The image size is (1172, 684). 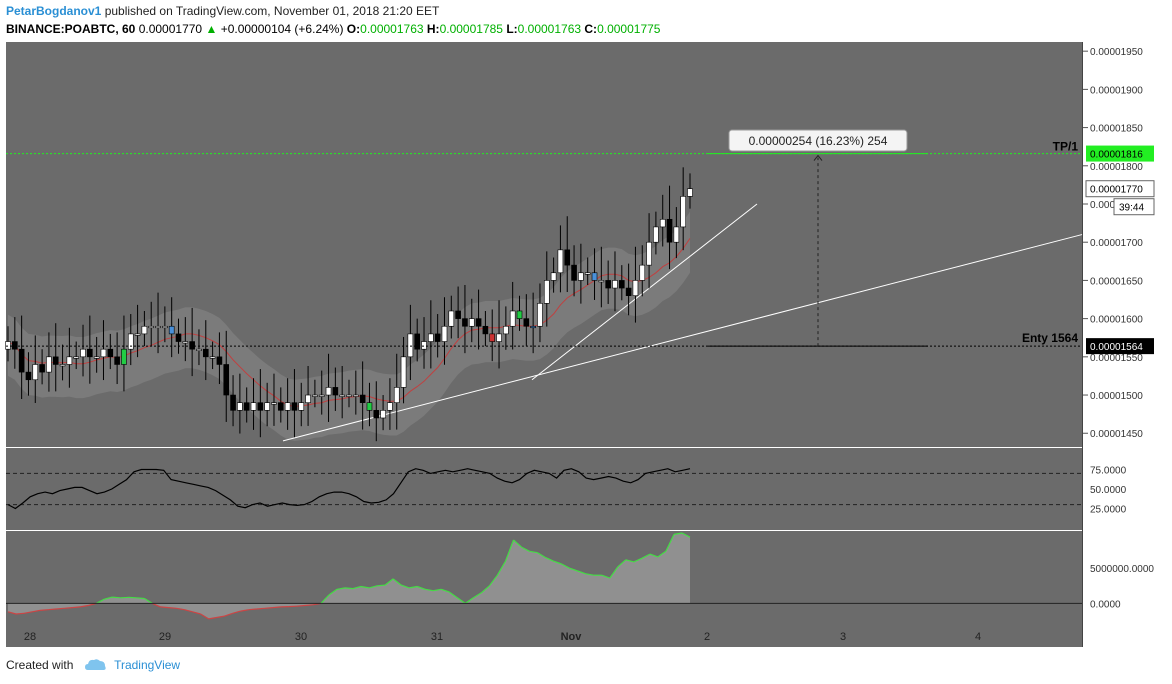 What do you see at coordinates (549, 29) in the screenshot?
I see `low-value: 0.00001763` at bounding box center [549, 29].